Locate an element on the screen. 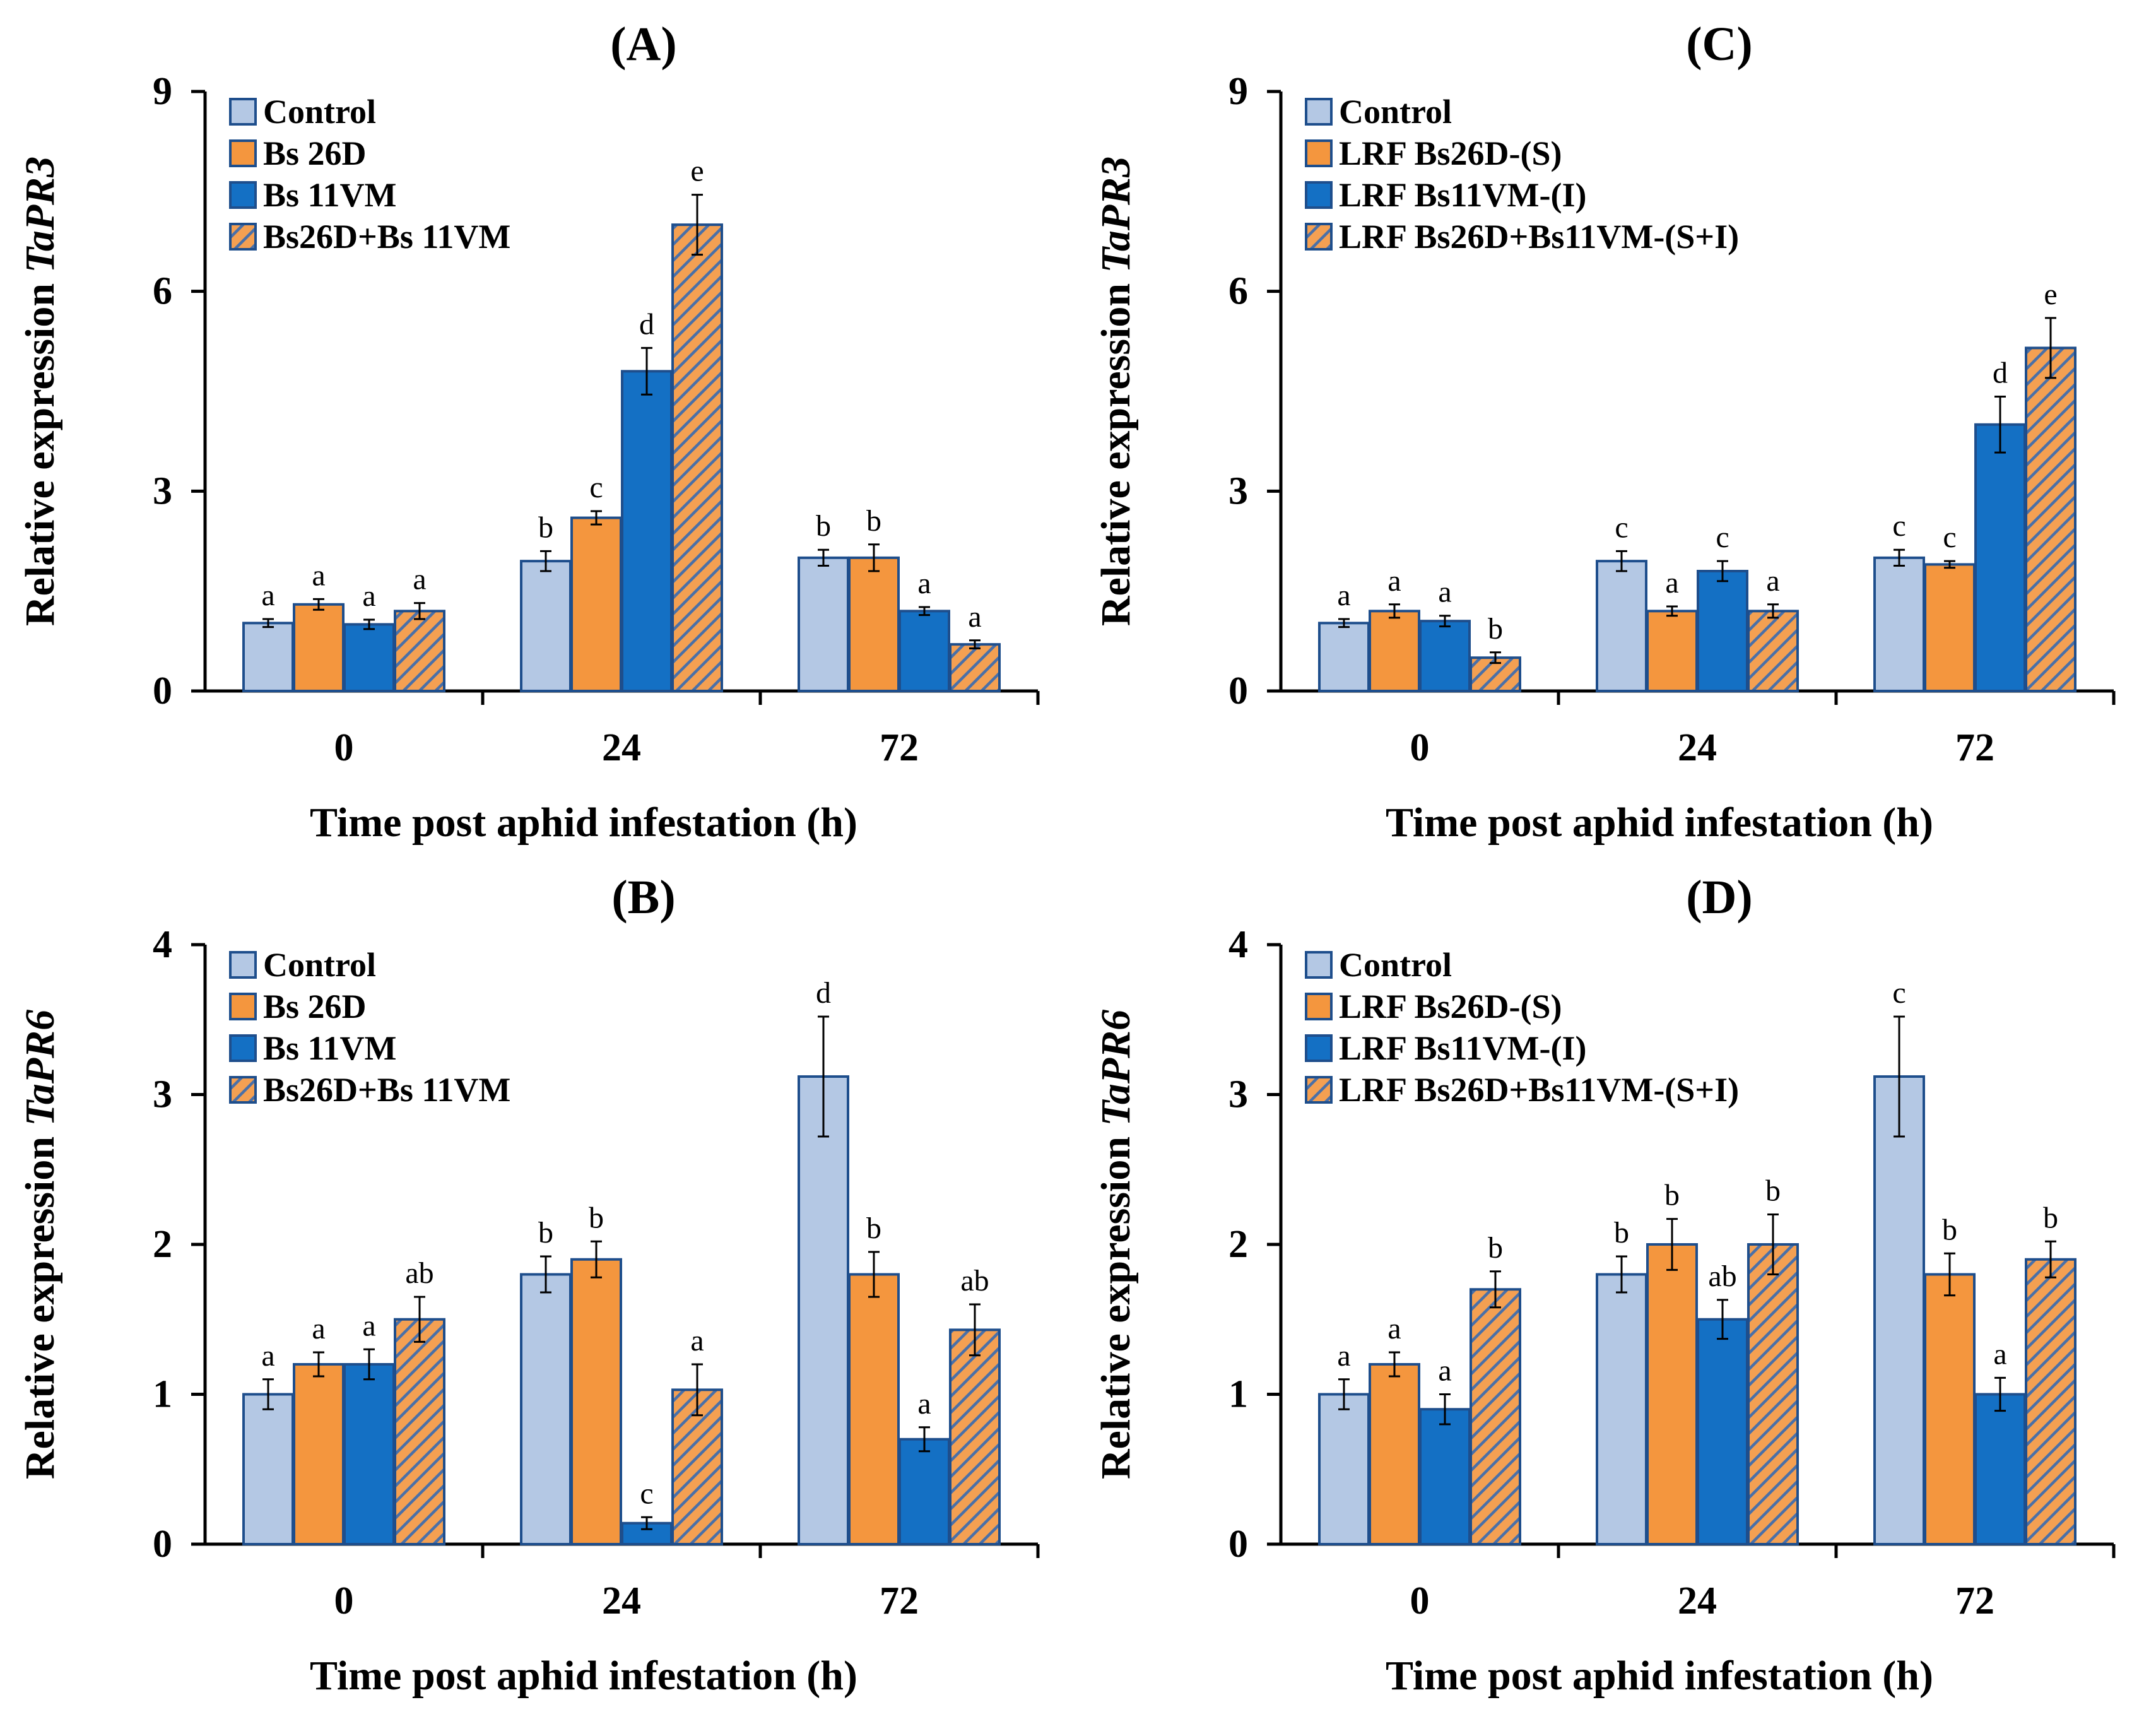 This screenshot has width=2156, height=1736. legend-label: Bs 11VM is located at coordinates (330, 195).